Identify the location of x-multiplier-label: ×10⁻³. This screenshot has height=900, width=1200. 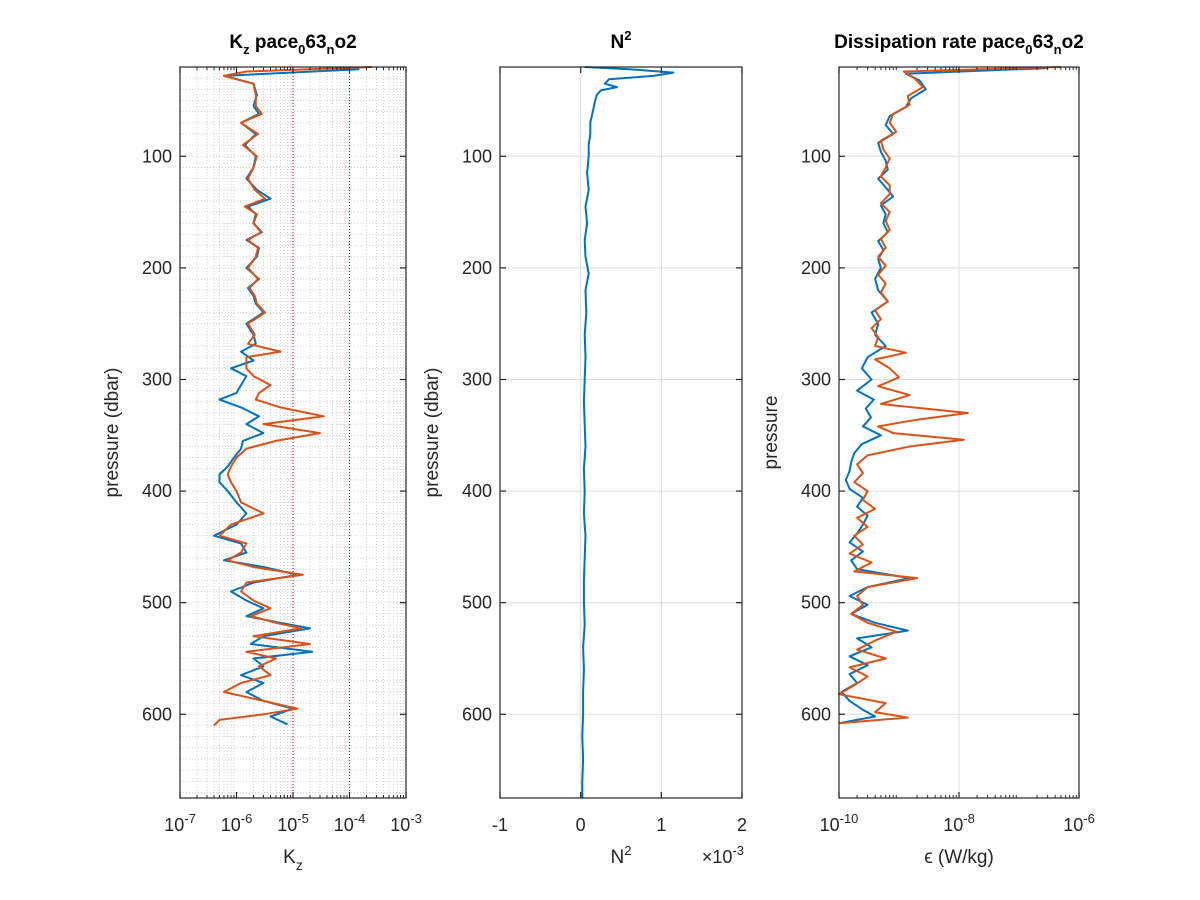
(723, 855).